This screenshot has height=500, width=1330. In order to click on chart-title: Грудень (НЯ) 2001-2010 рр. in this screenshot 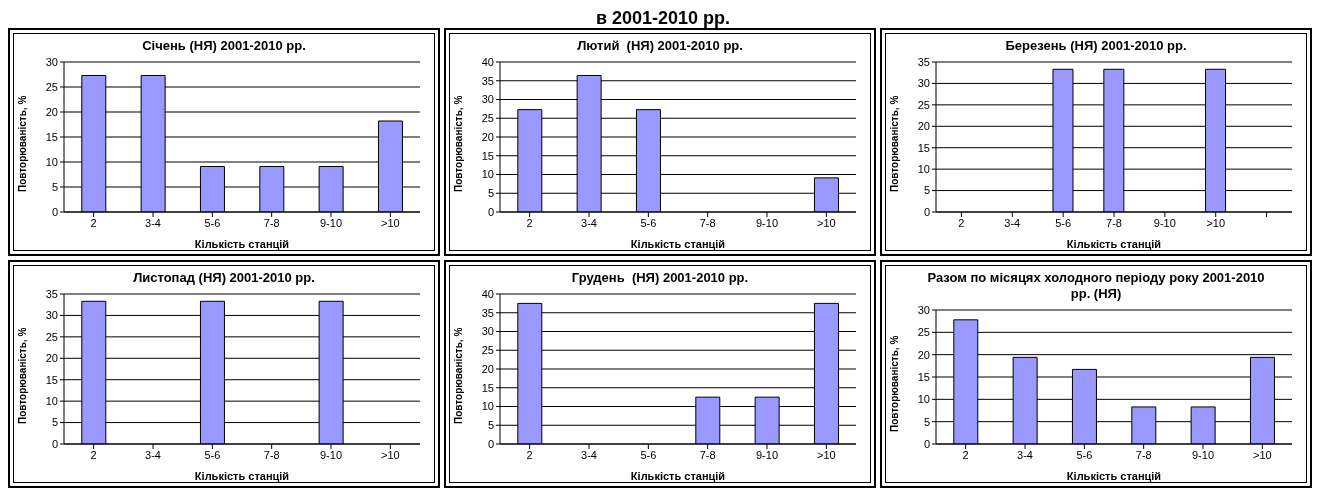, I will do `click(660, 277)`.